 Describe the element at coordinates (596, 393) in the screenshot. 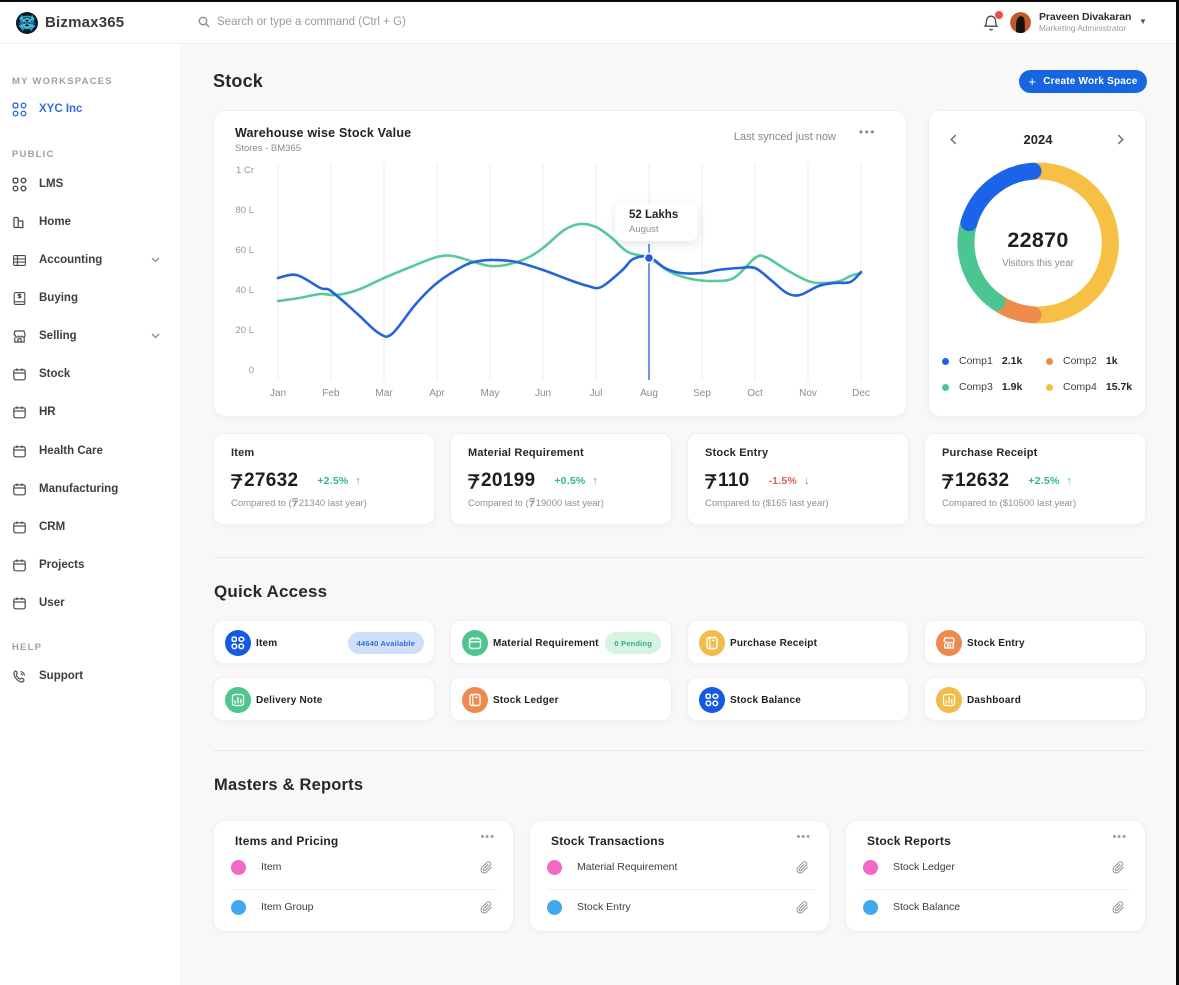

I see `svg-text: Jul` at that location.